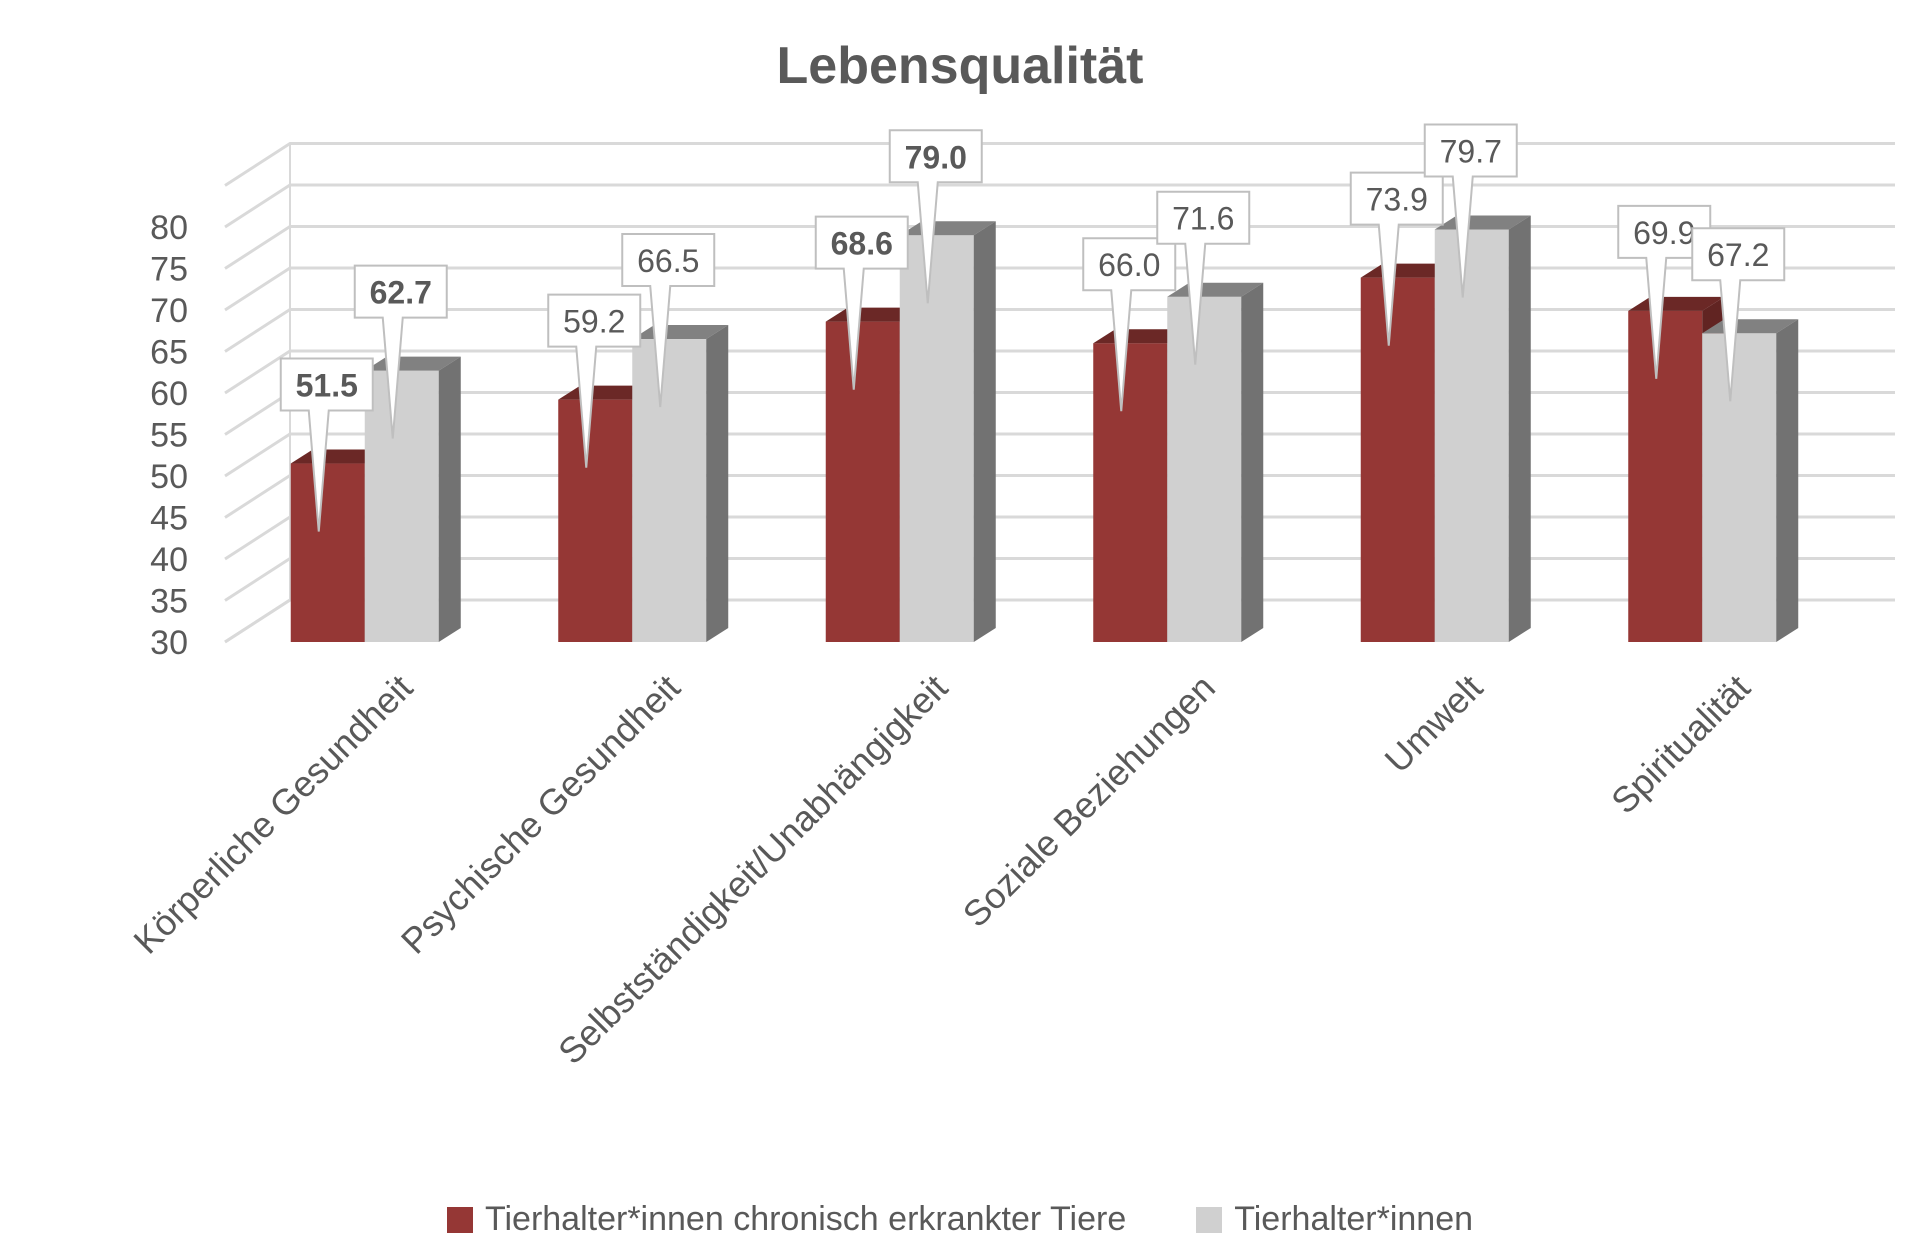 The image size is (1920, 1246). What do you see at coordinates (169, 643) in the screenshot?
I see `y-tick-label: 30` at bounding box center [169, 643].